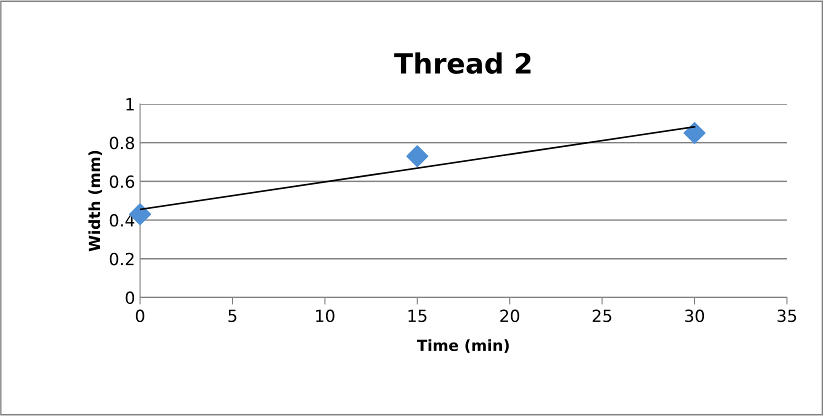 This screenshot has width=824, height=416. Describe the element at coordinates (462, 63) in the screenshot. I see `chart-title: Thread 2` at that location.